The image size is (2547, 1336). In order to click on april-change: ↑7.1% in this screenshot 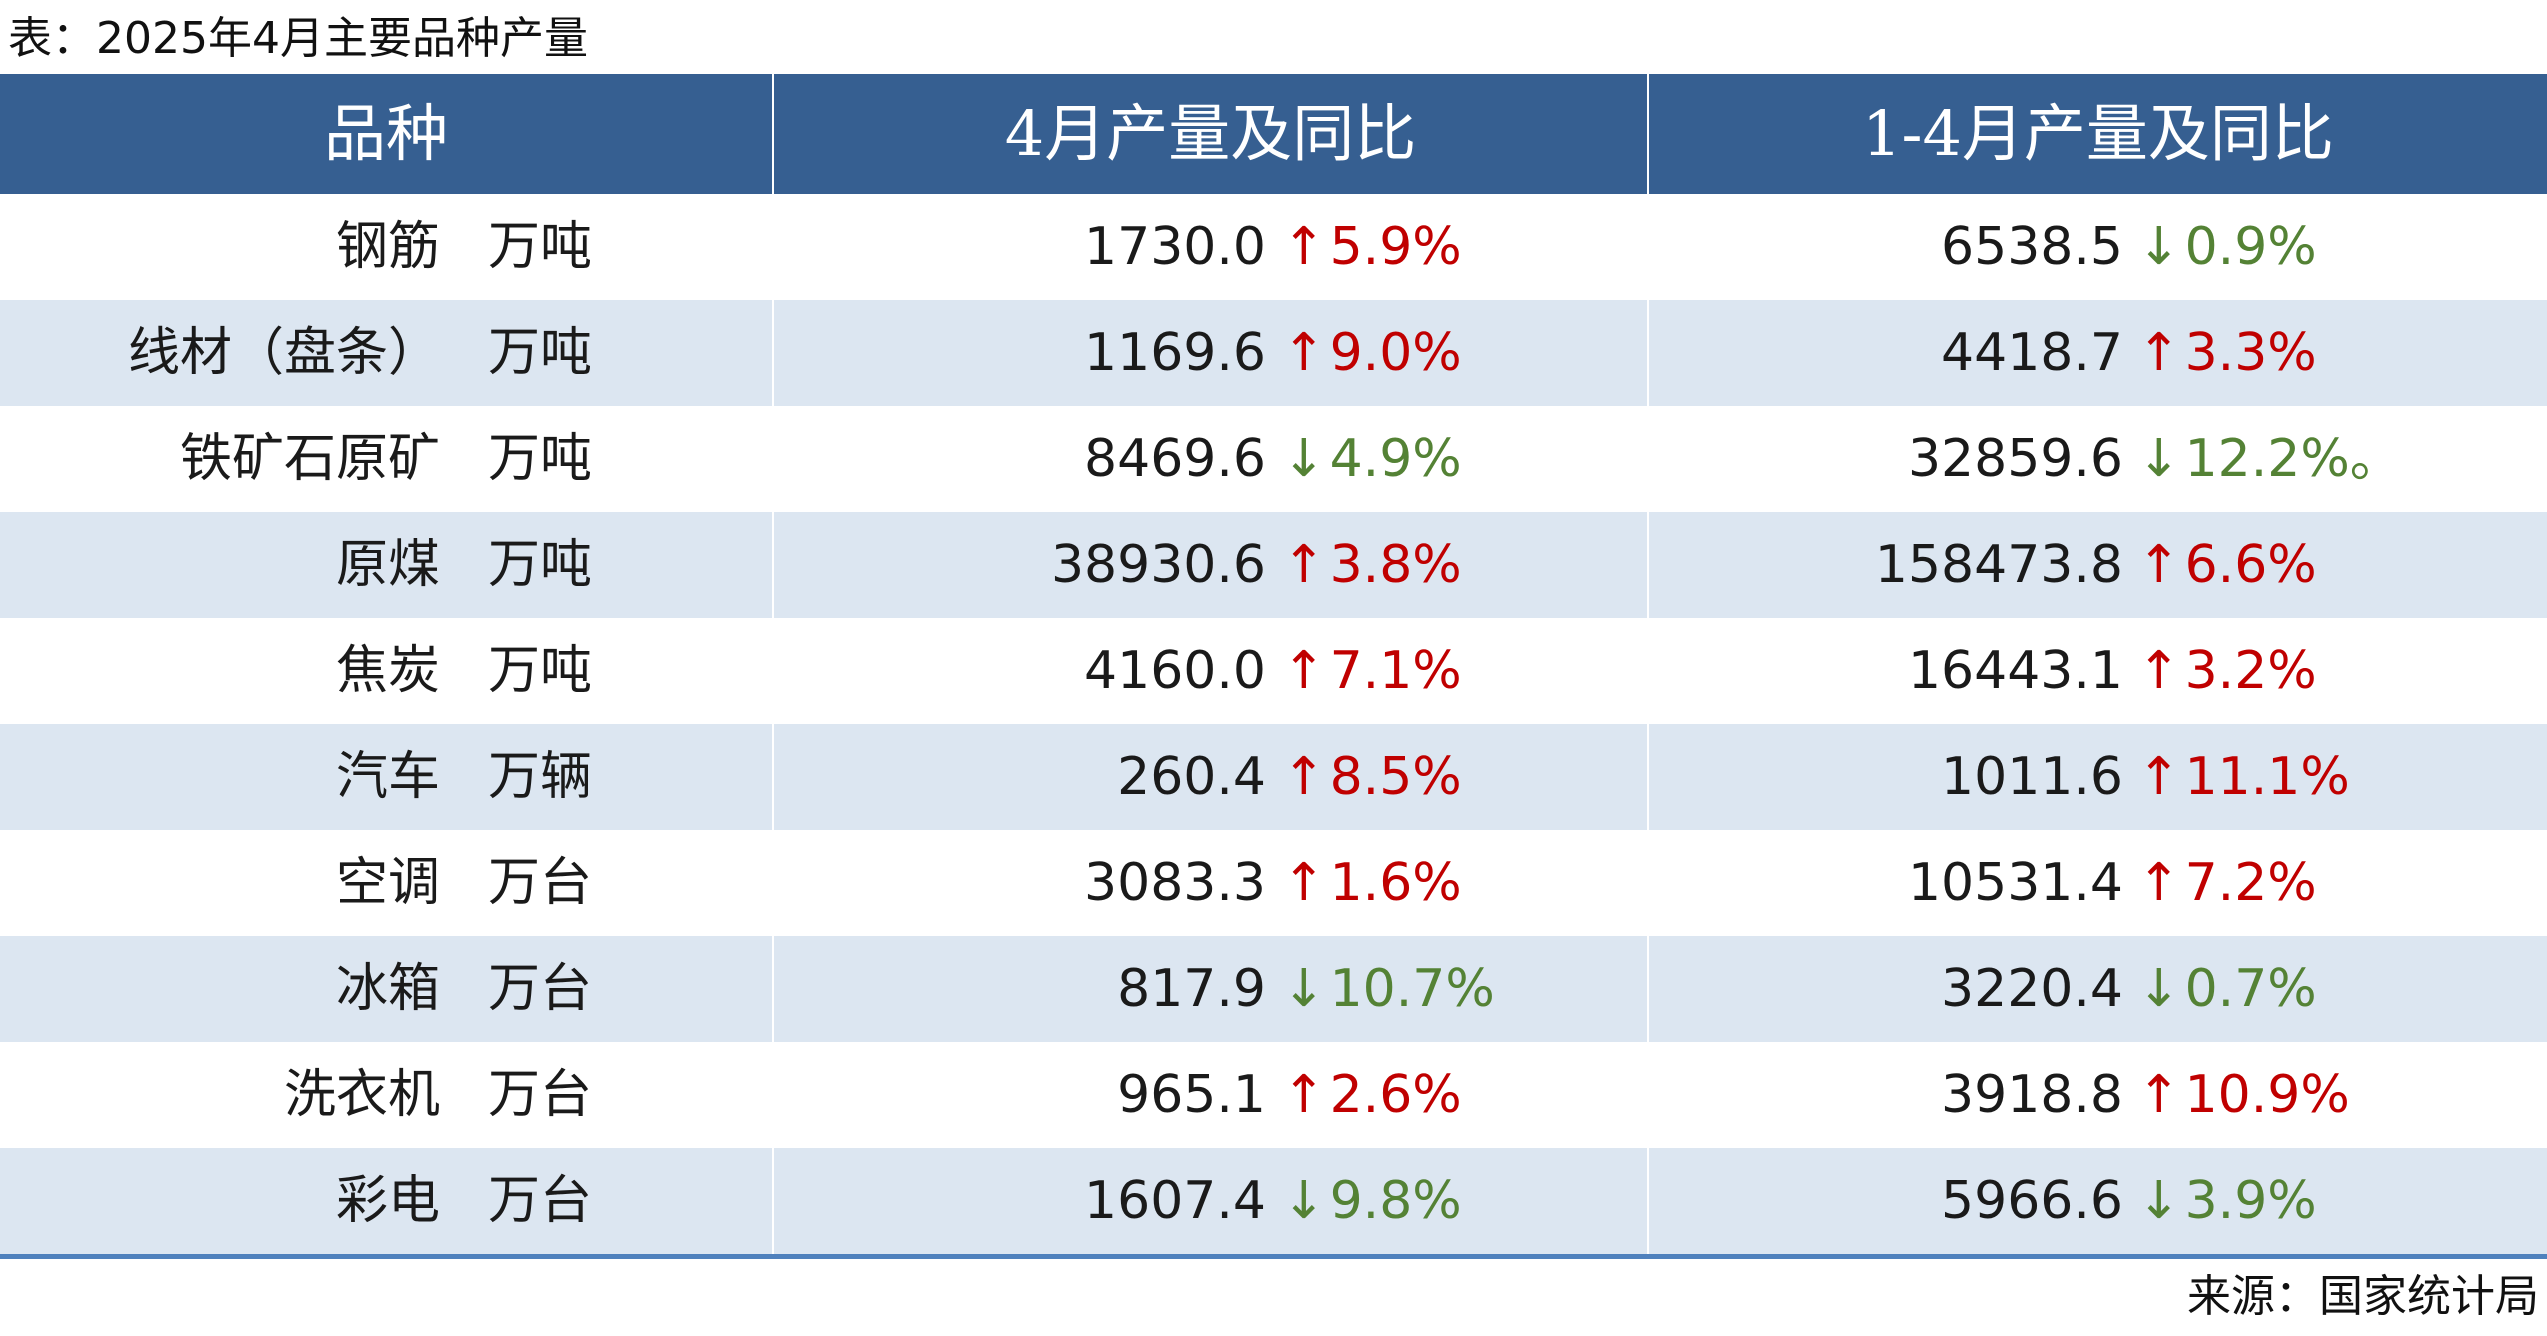, I will do `click(1372, 671)`.